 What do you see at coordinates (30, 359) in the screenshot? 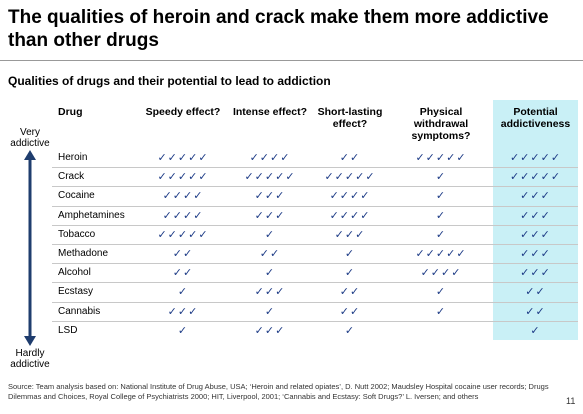
I see `scale-bottom-label: Hardly addictive` at bounding box center [30, 359].